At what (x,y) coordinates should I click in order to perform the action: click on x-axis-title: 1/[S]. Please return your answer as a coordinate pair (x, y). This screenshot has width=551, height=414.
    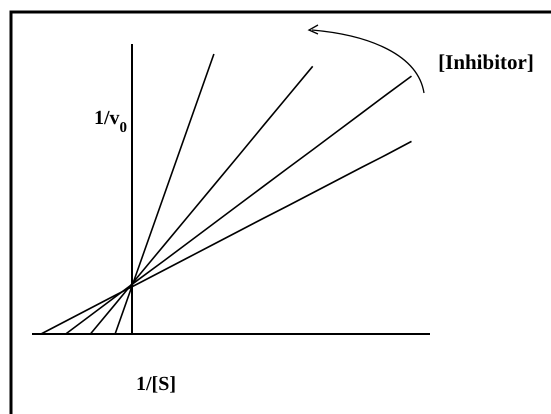
    Looking at the image, I should click on (156, 384).